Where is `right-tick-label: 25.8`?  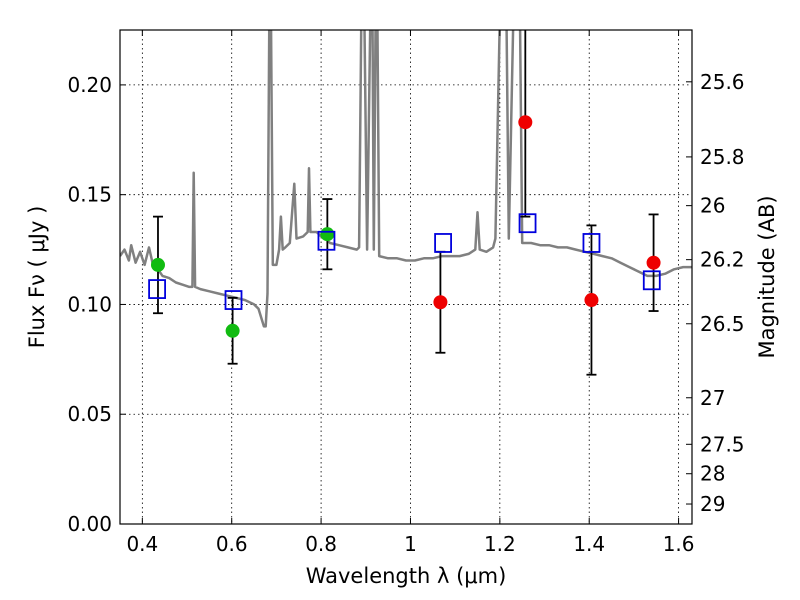
right-tick-label: 25.8 is located at coordinates (722, 157).